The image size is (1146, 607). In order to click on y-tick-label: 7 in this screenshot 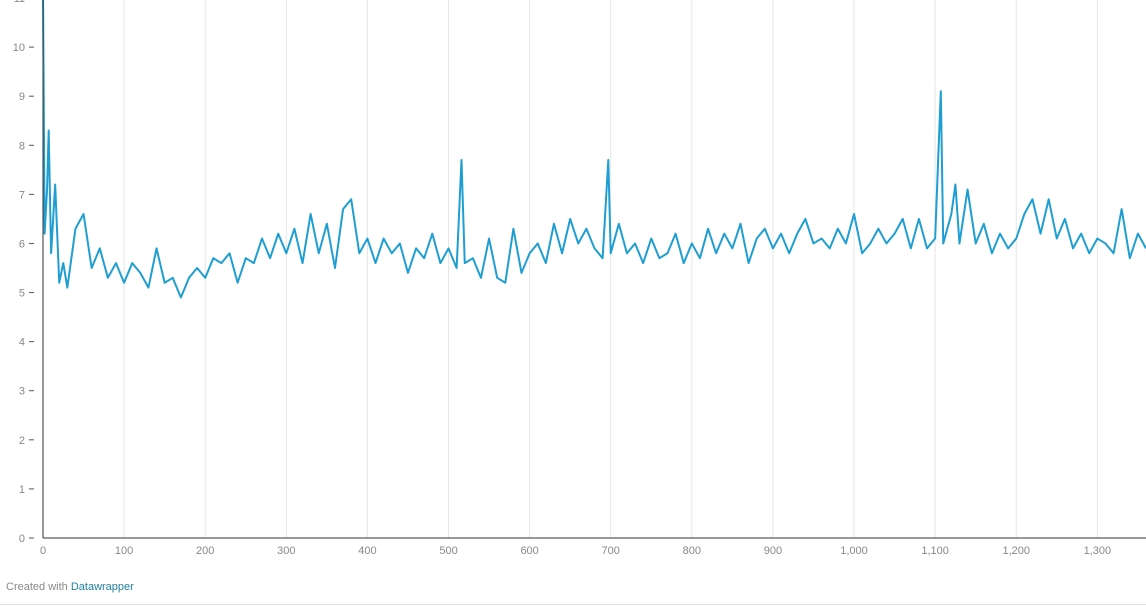, I will do `click(22, 195)`.